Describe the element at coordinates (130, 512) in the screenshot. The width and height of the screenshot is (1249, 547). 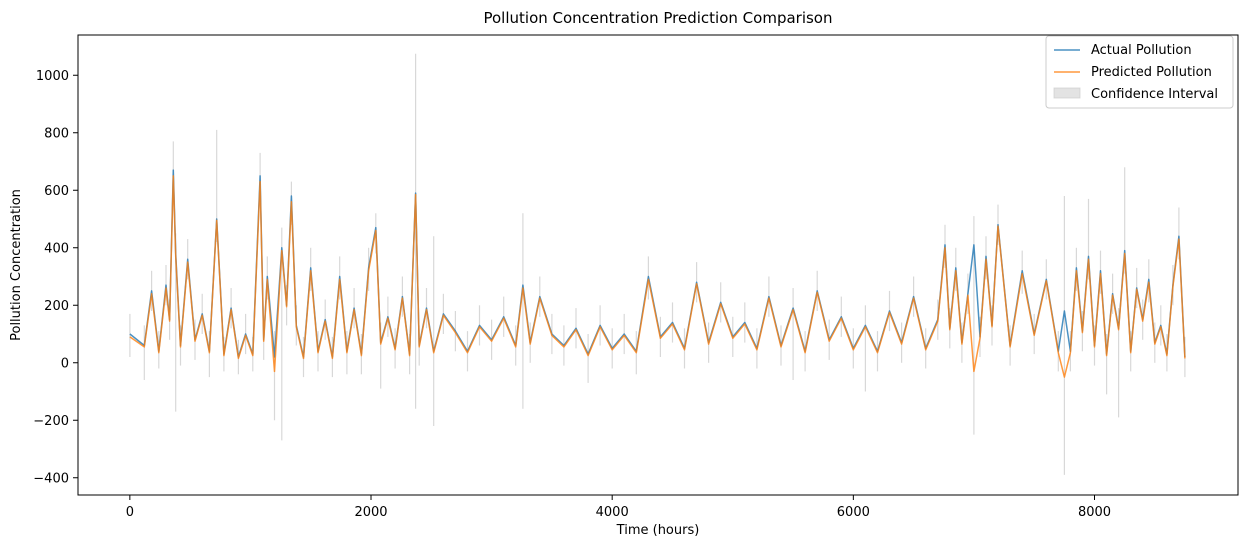
I see `x-tick-label: 0` at that location.